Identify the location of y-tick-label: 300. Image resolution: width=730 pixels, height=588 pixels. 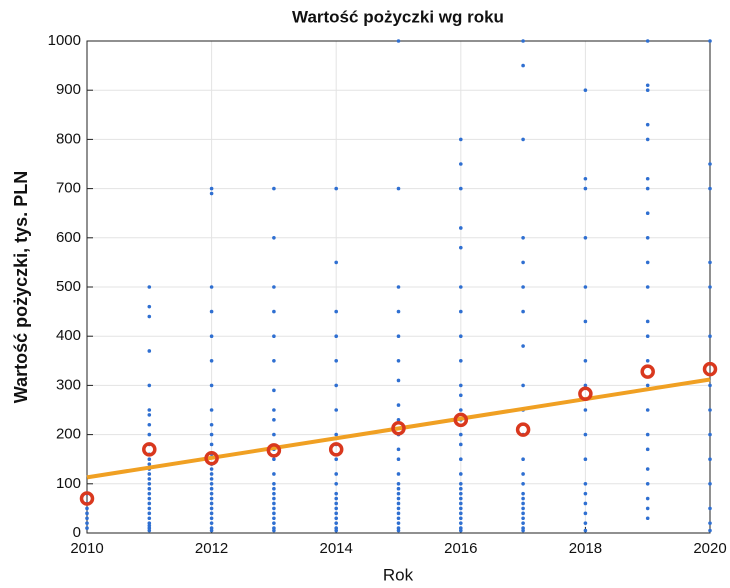
(68, 384).